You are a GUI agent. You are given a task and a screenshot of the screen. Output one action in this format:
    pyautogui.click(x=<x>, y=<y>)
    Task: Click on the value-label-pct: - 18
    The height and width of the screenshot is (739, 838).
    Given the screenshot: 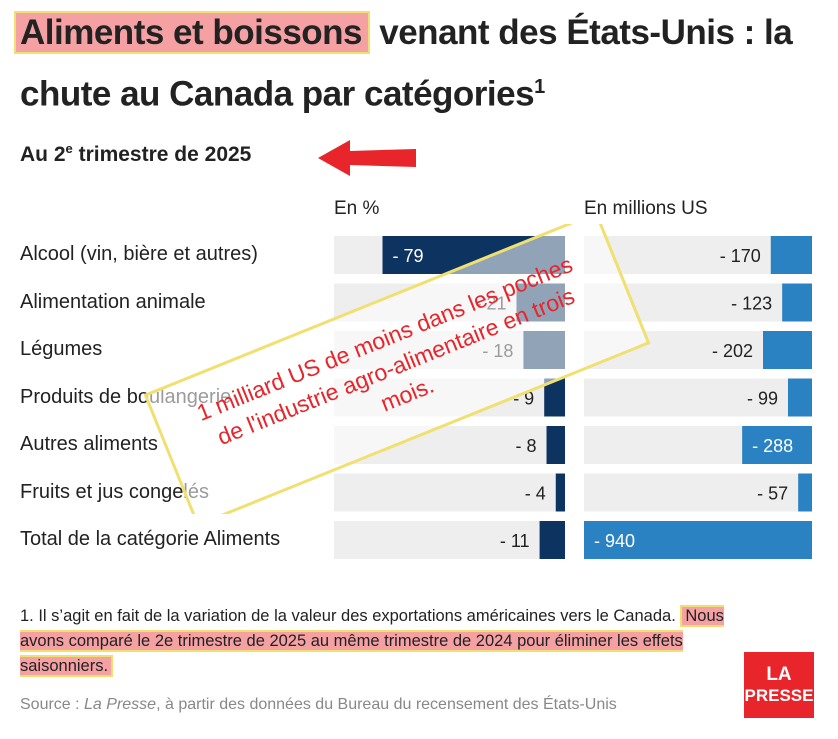 What is the action you would take?
    pyautogui.click(x=497, y=351)
    